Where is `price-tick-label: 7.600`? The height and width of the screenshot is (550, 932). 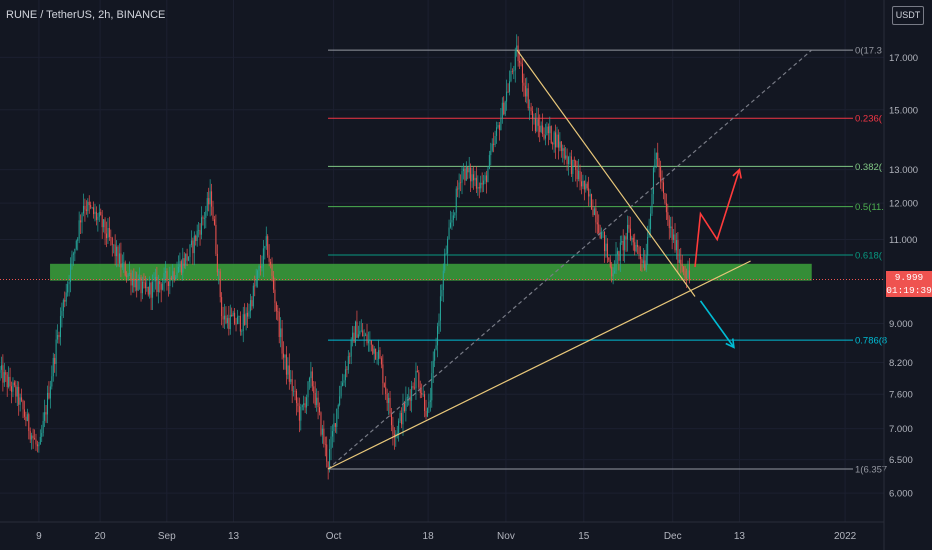
price-tick-label: 7.600 is located at coordinates (901, 395).